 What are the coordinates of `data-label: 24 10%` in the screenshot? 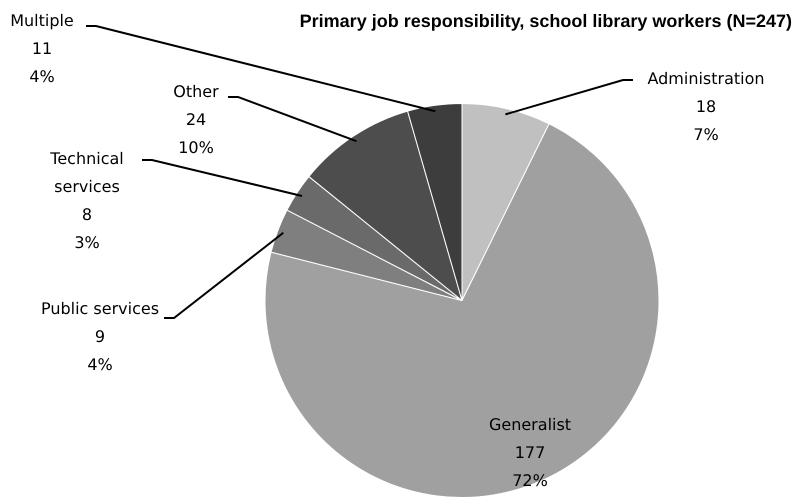 It's located at (196, 134).